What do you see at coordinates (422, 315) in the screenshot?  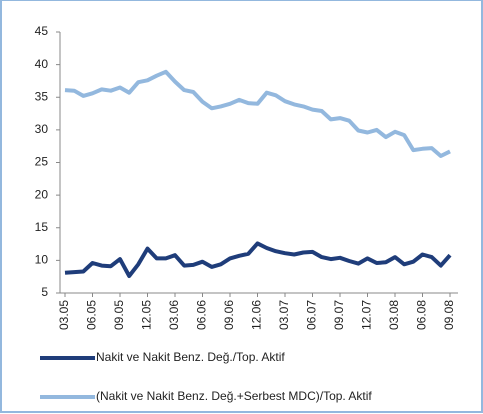 I see `x-tick-label: 06.08` at bounding box center [422, 315].